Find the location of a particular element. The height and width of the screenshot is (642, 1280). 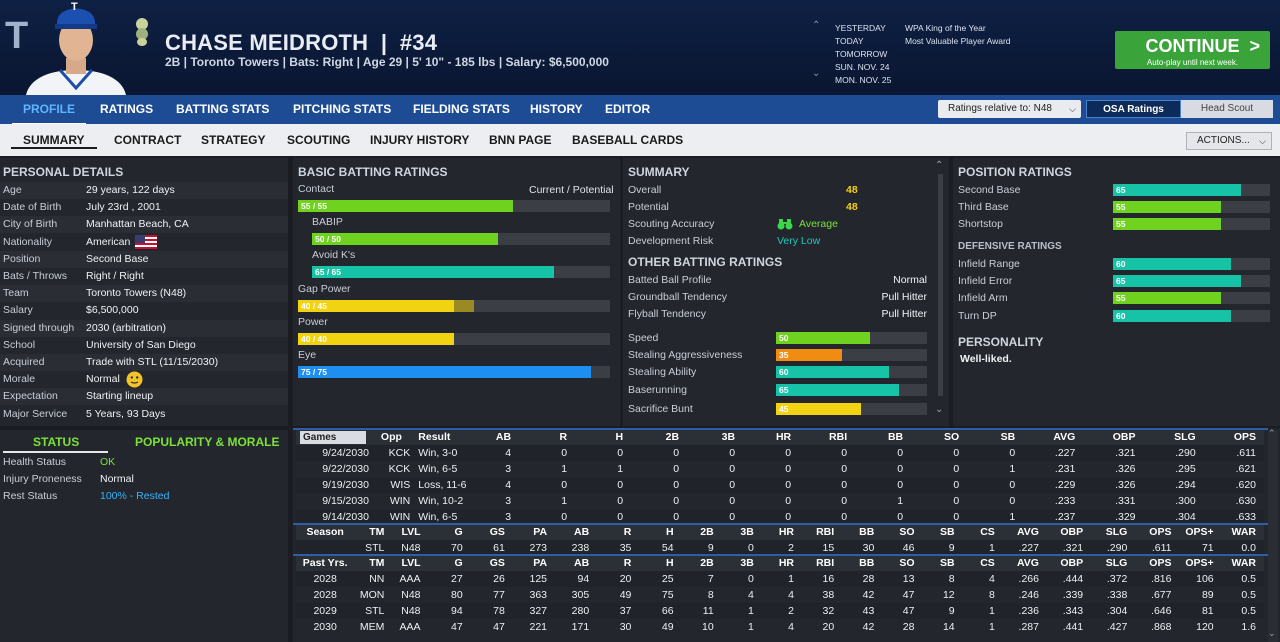

date-item: SUN. NOV. 24 is located at coordinates (862, 67).